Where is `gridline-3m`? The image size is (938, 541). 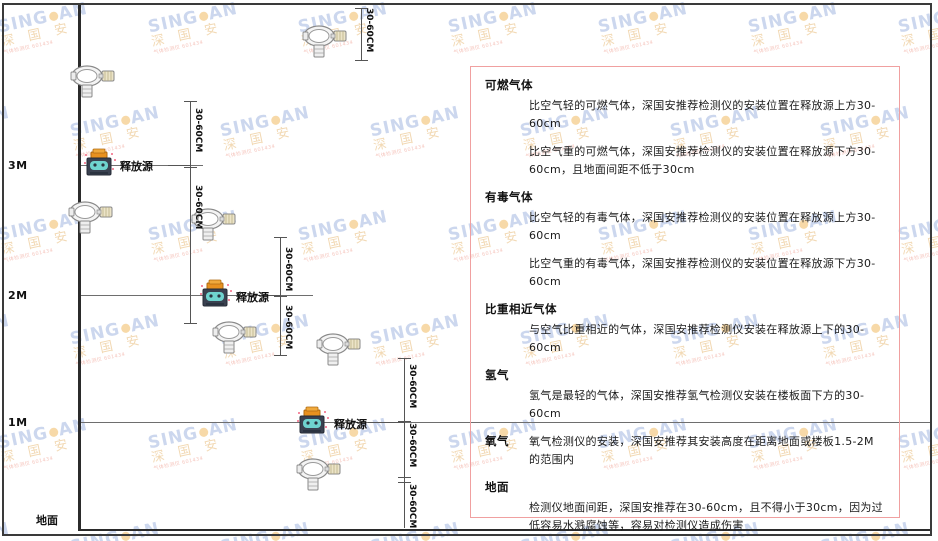 gridline-3m is located at coordinates (140, 165).